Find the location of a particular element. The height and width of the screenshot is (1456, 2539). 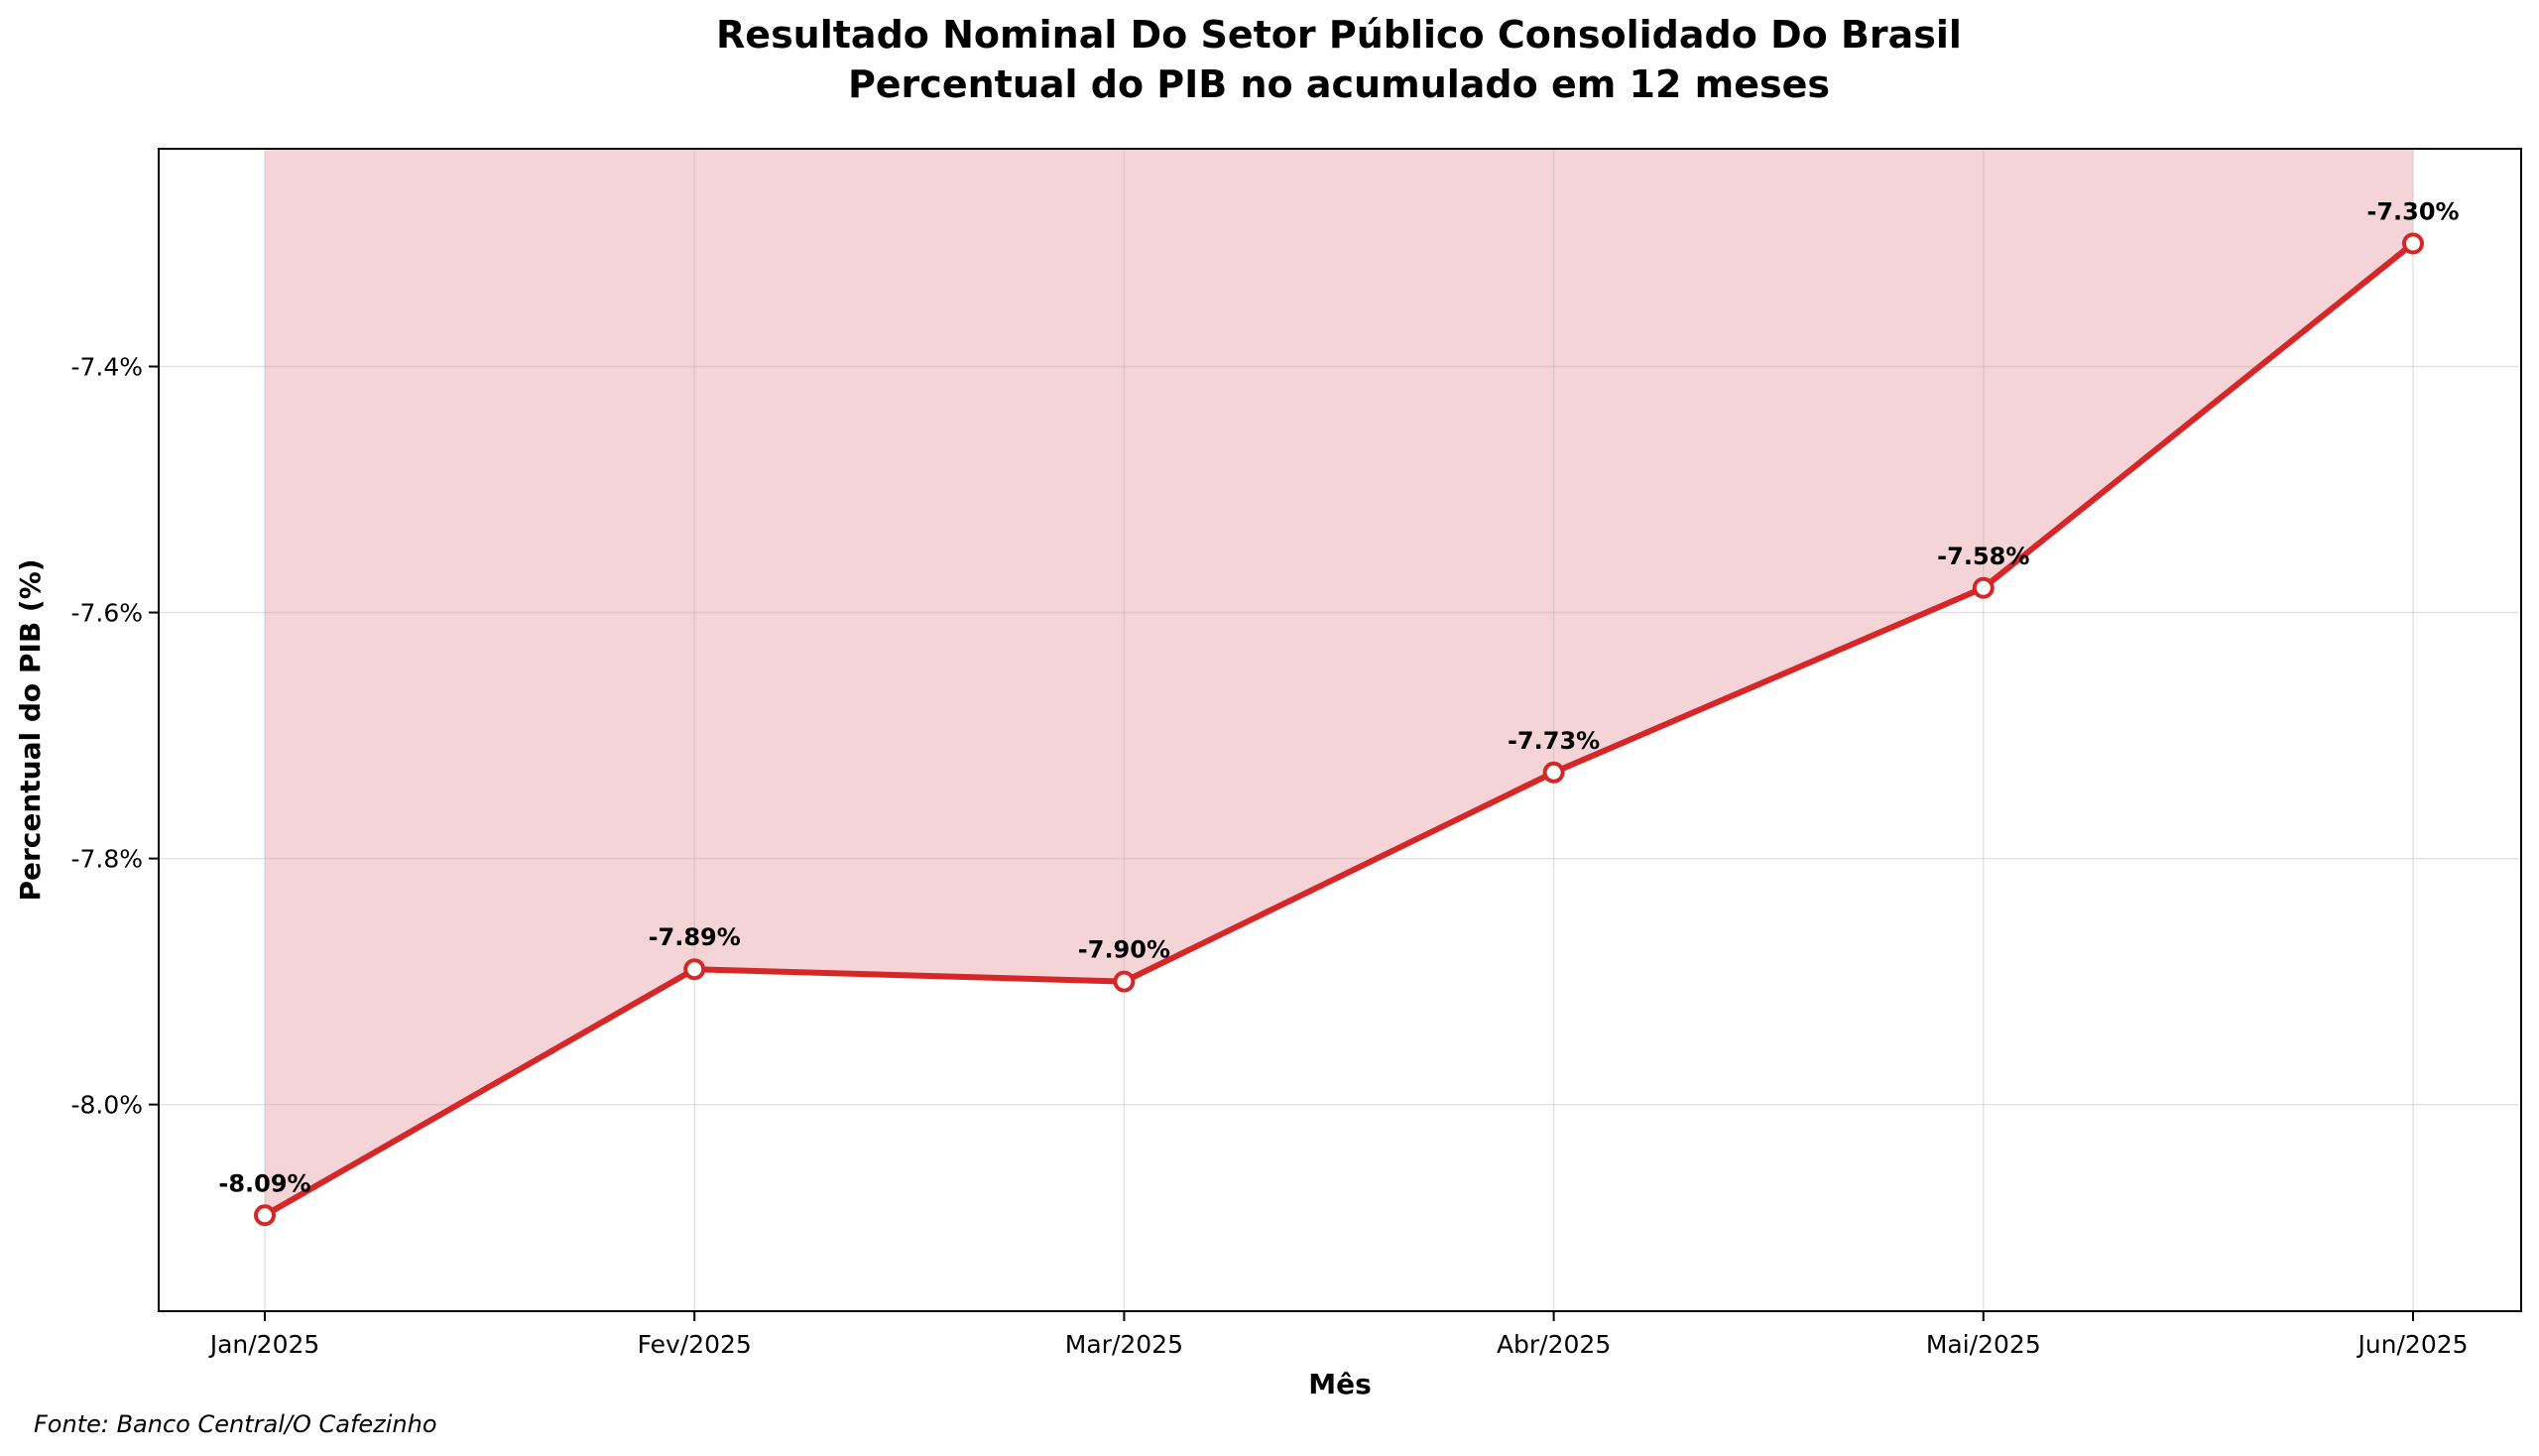

x-tick-label: Fev/2025 is located at coordinates (695, 1344).